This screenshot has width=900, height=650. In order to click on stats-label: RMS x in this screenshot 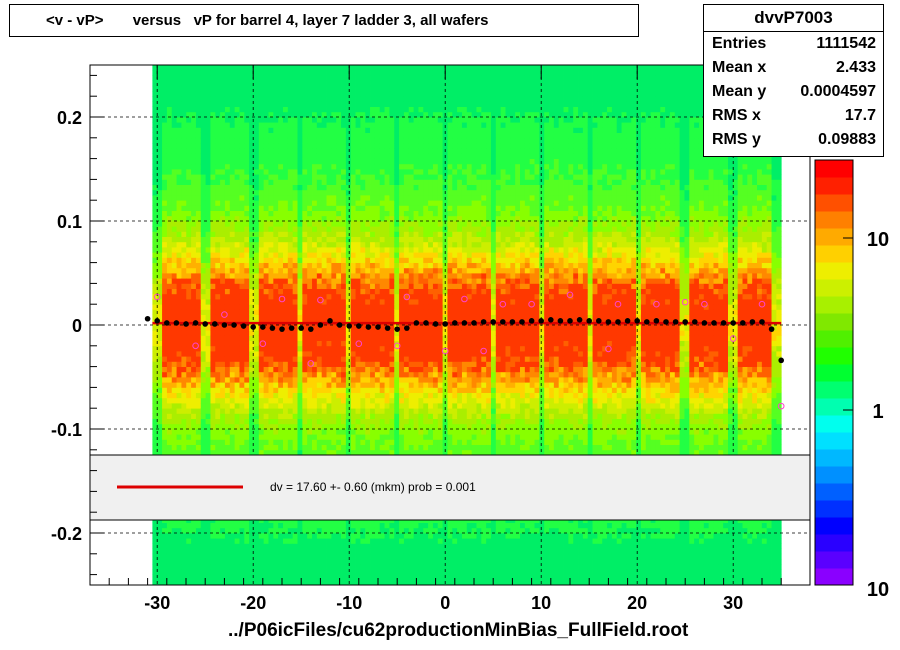, I will do `click(736, 115)`.